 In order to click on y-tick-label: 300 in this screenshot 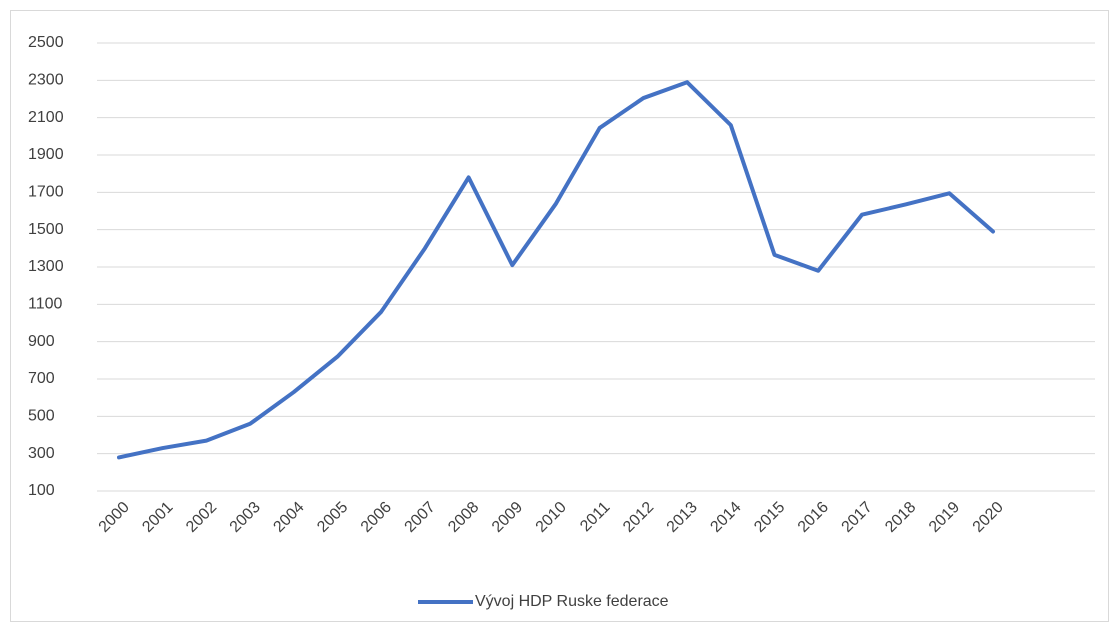, I will do `click(41, 453)`.